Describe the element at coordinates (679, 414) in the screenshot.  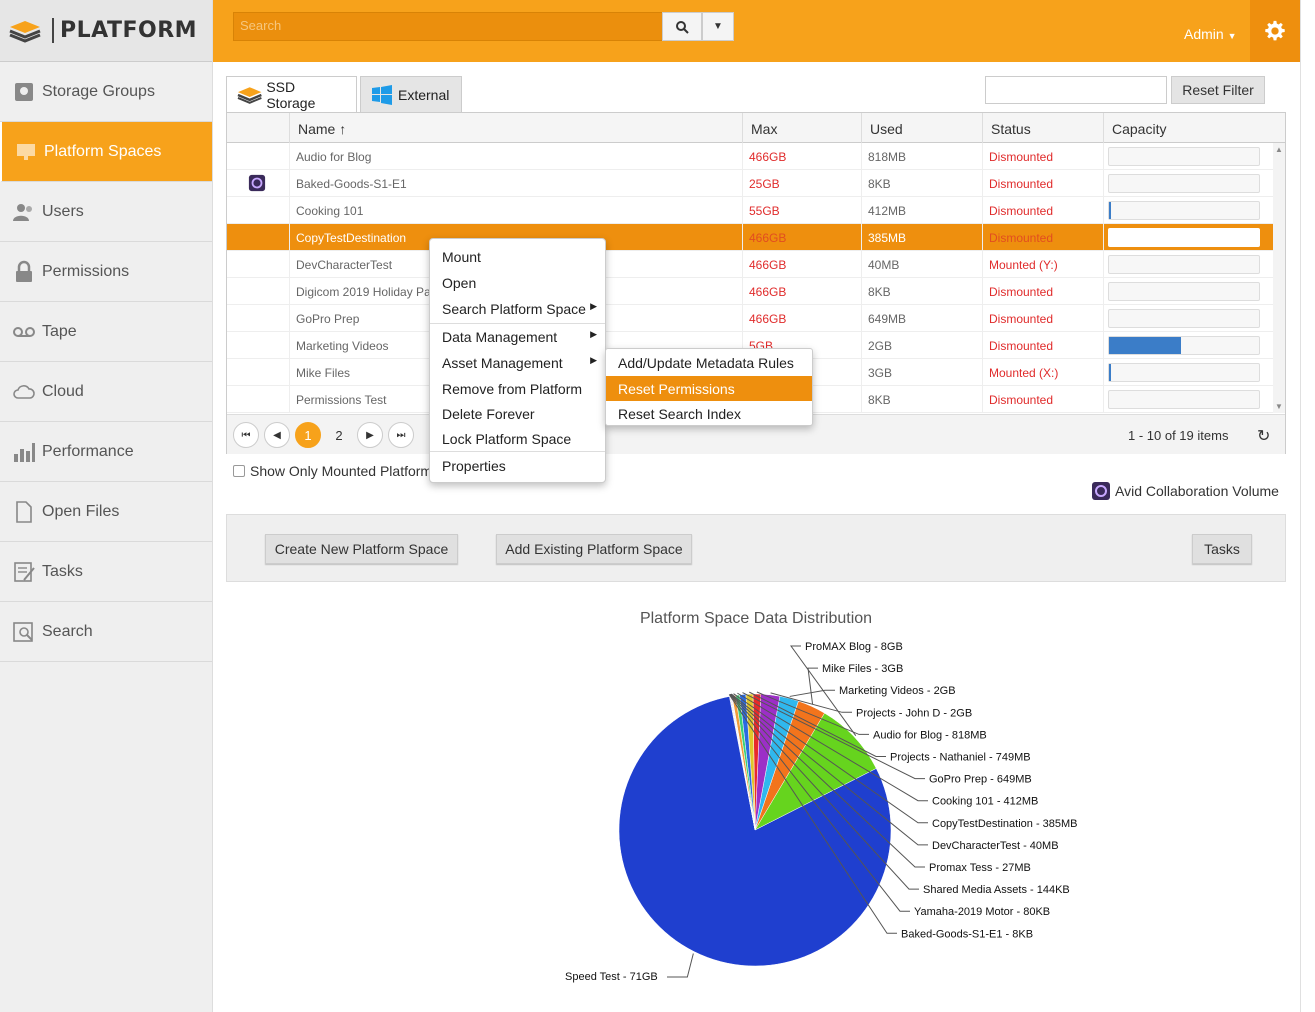
I see `menu-item-reset-search-index: Reset Search Index` at that location.